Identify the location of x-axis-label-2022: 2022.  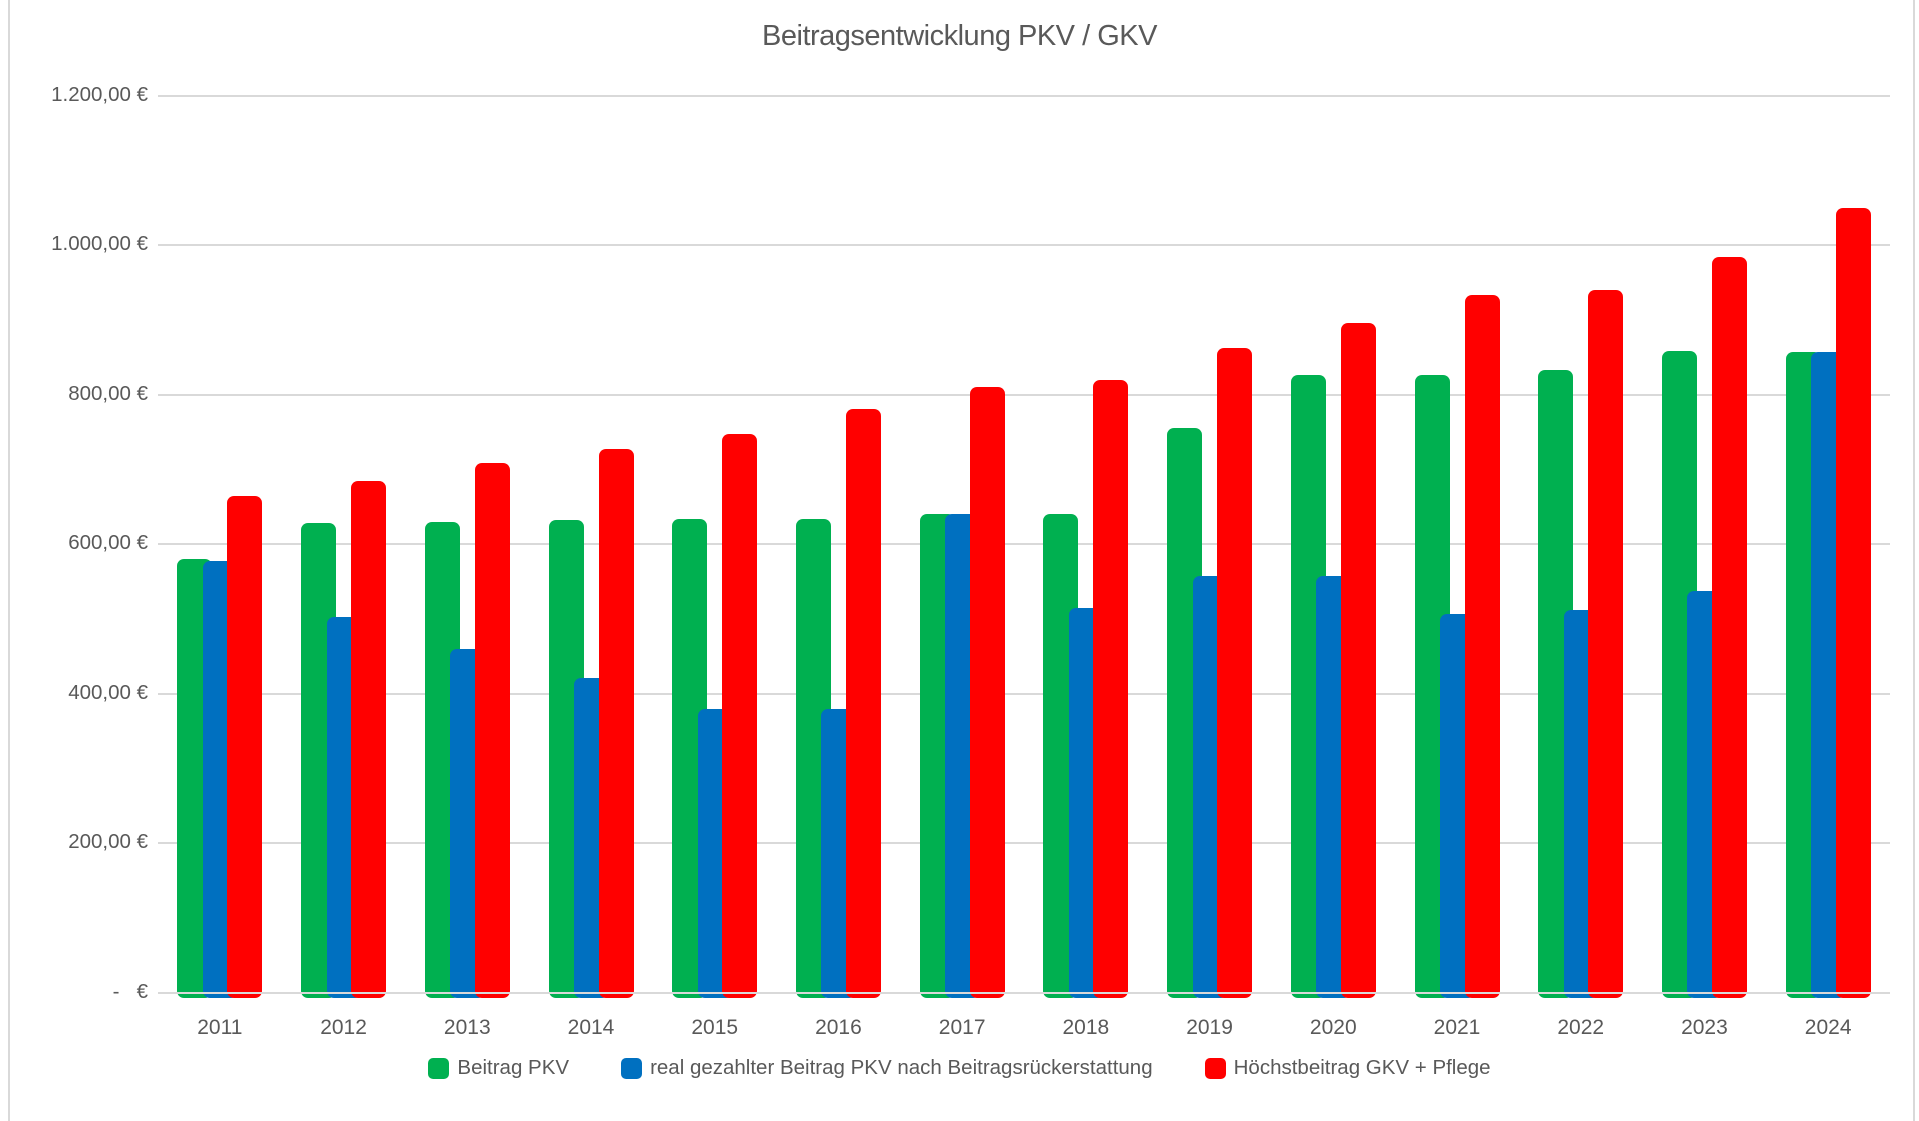
(1581, 1027).